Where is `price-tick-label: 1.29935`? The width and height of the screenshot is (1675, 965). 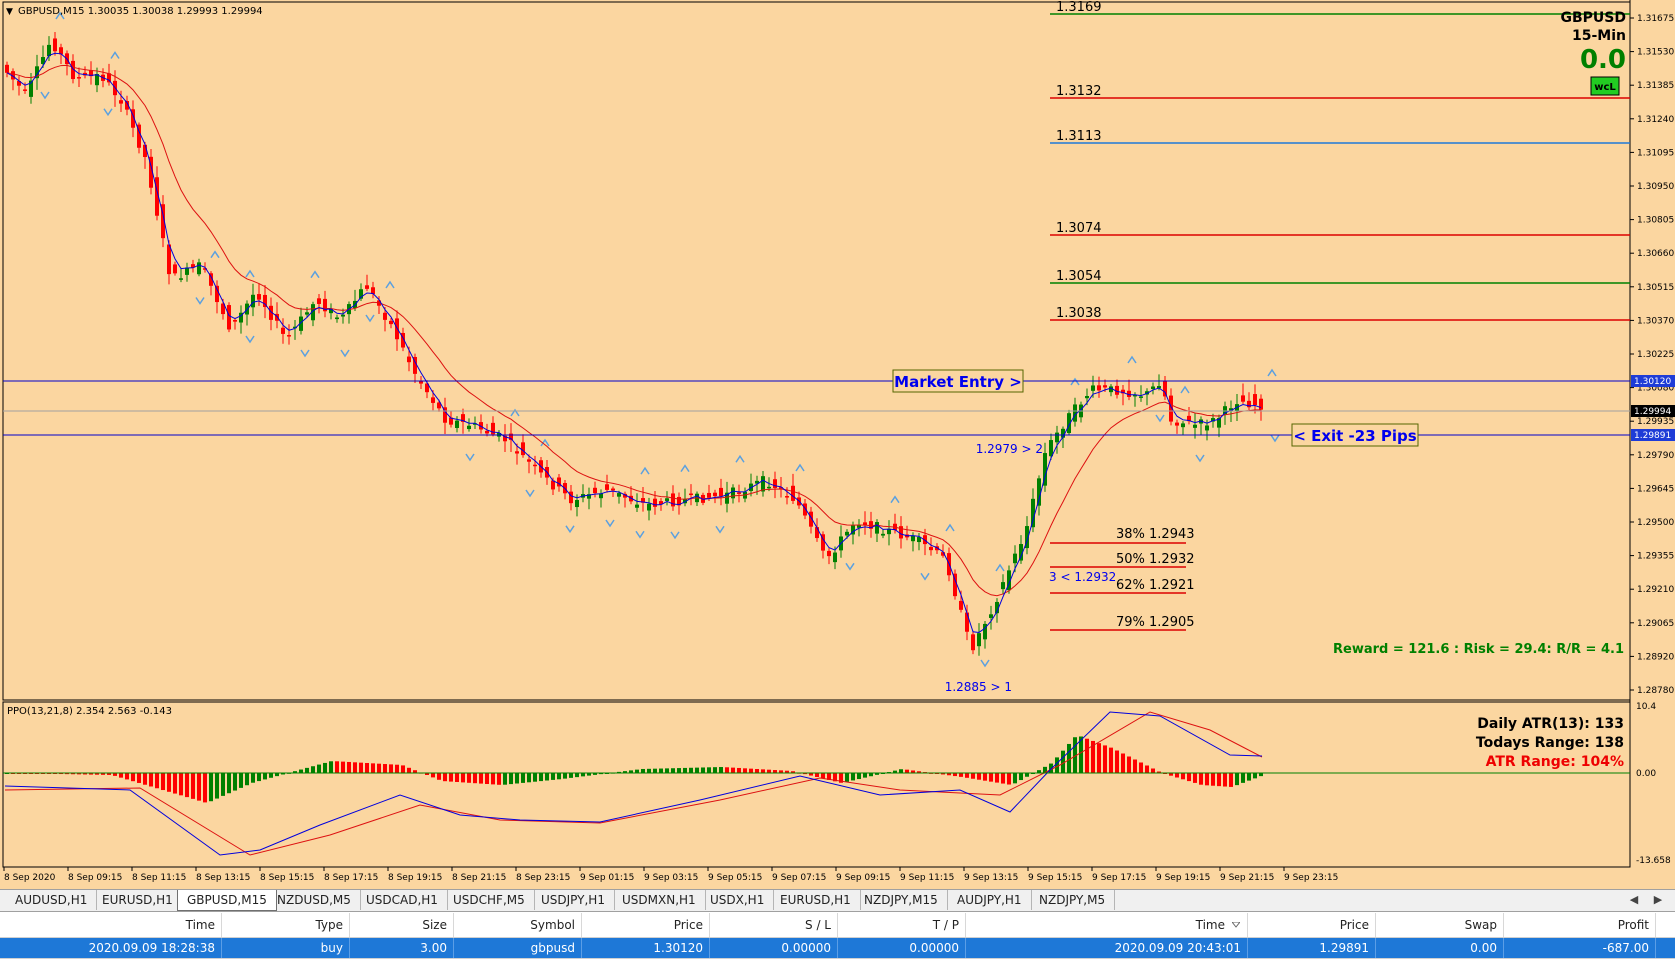
price-tick-label: 1.29935 is located at coordinates (1655, 422).